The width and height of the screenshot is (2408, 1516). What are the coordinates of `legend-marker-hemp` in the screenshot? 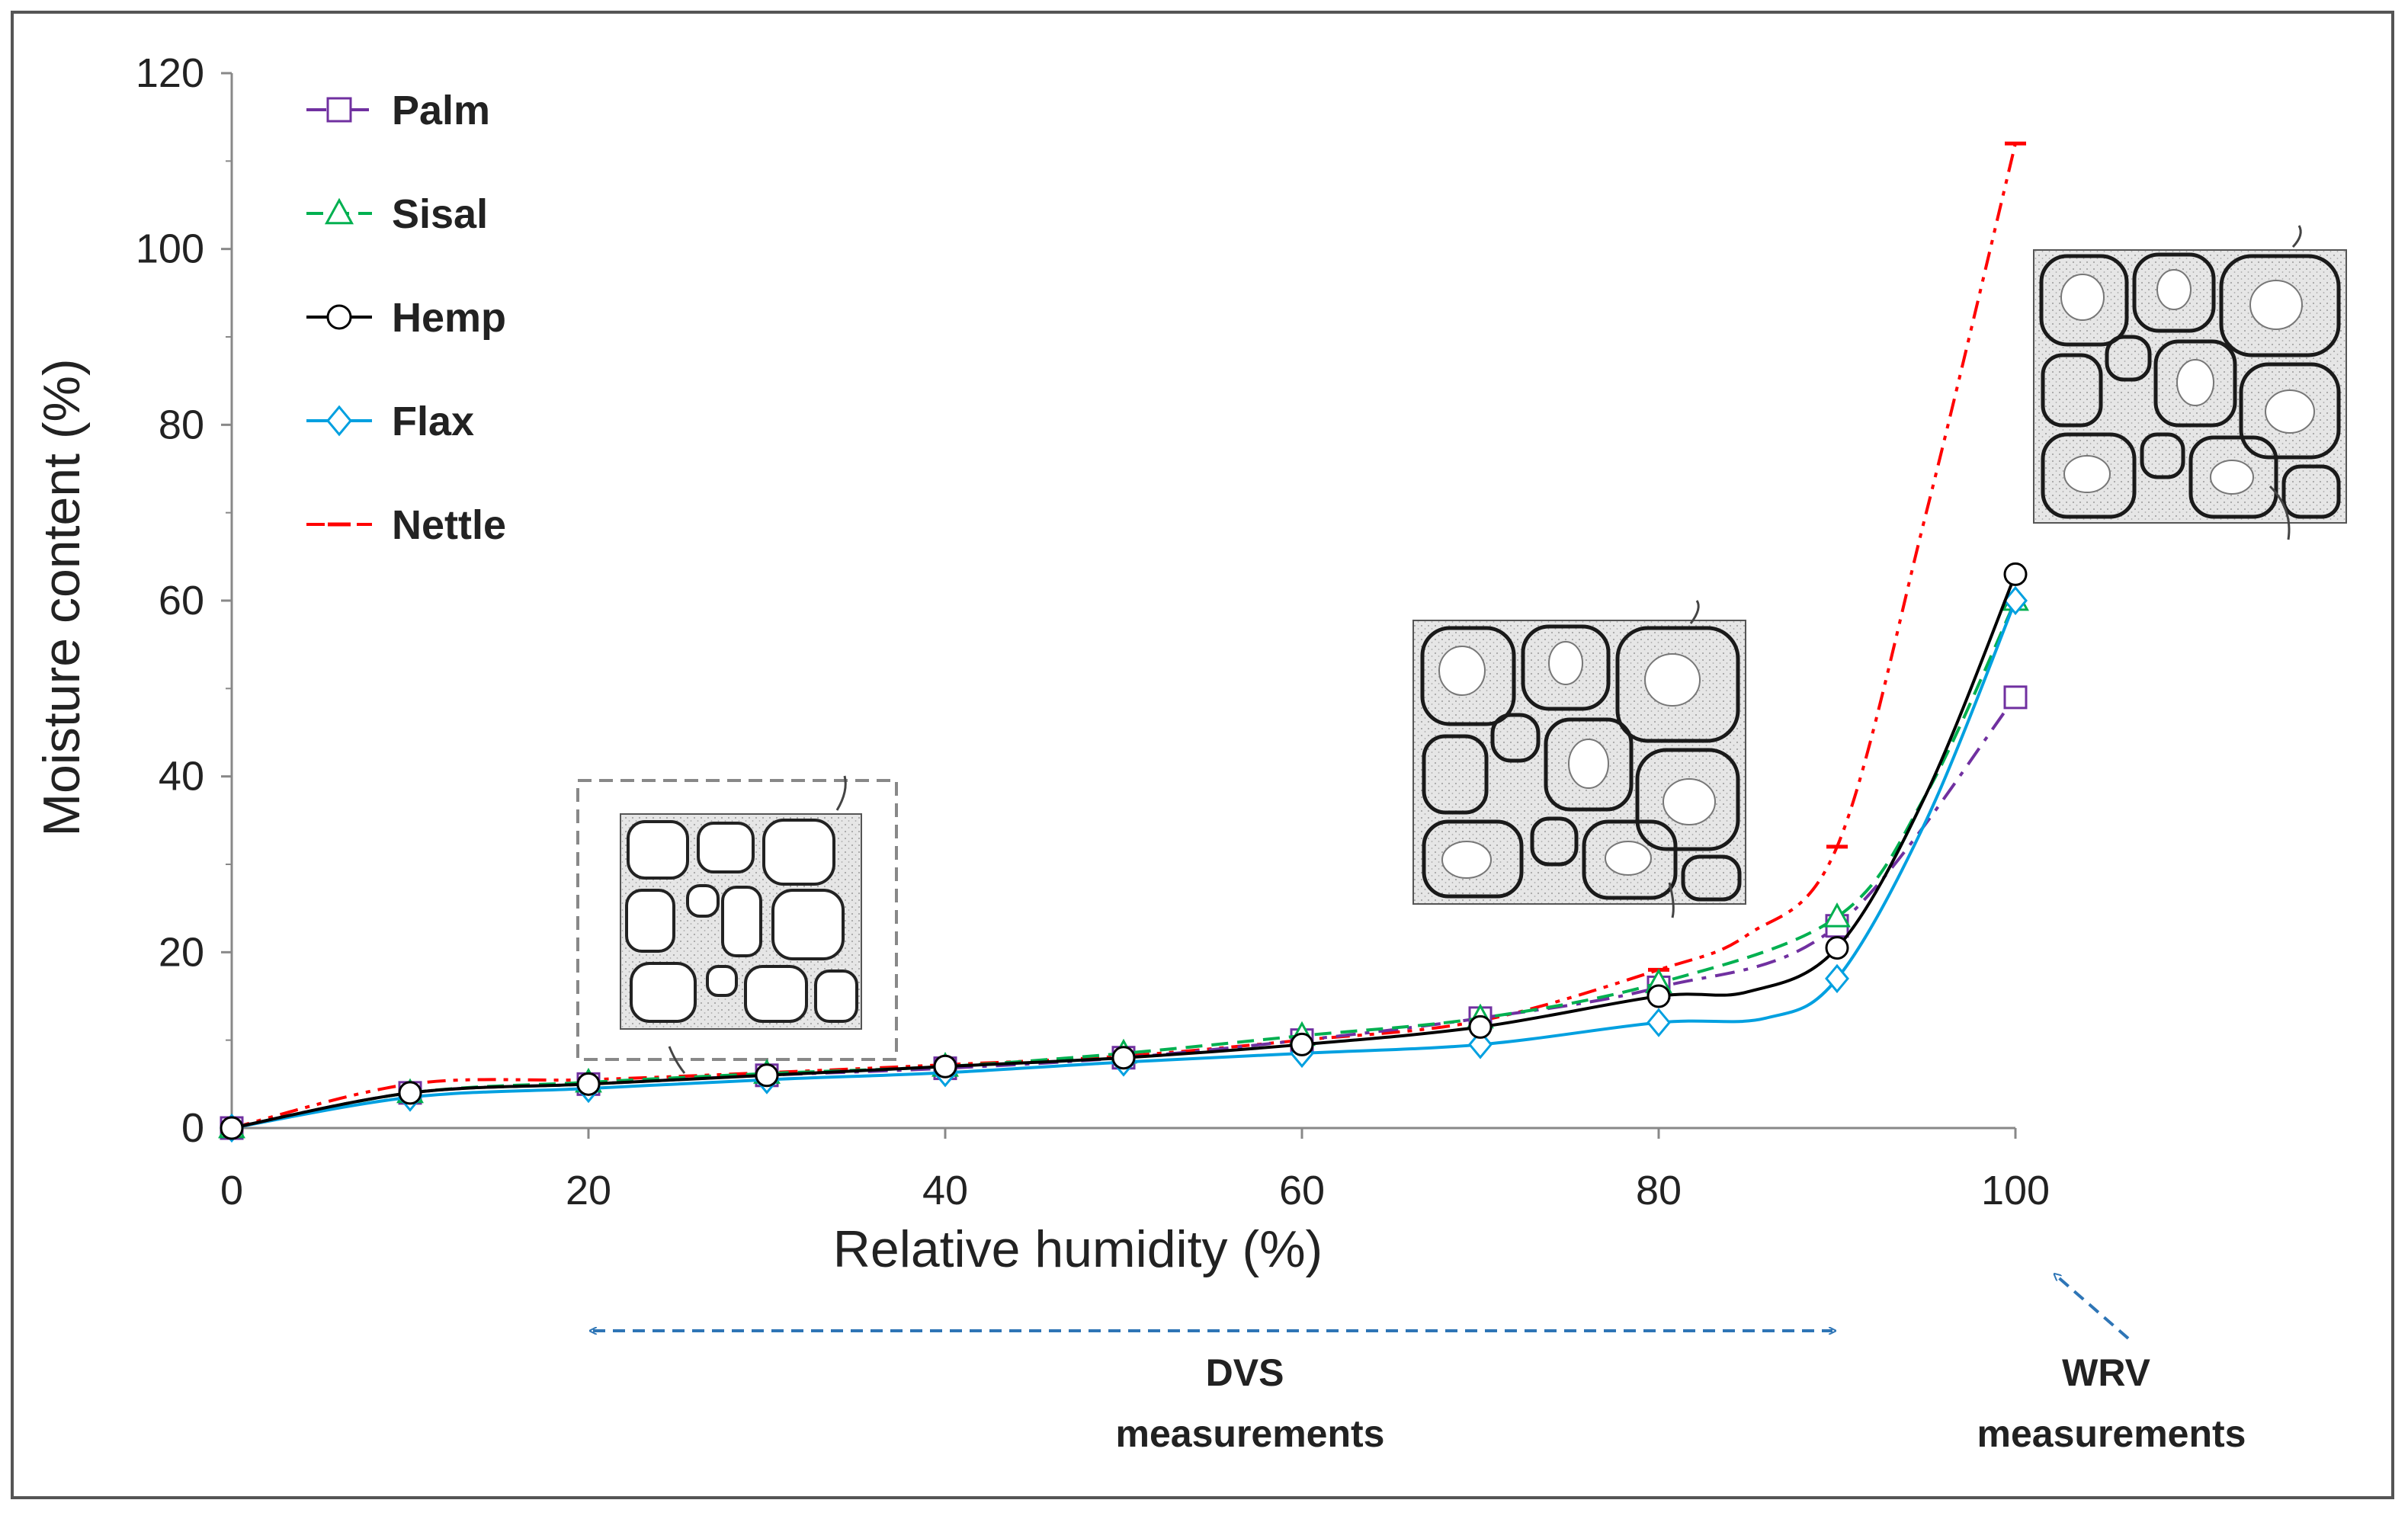 It's located at (339, 317).